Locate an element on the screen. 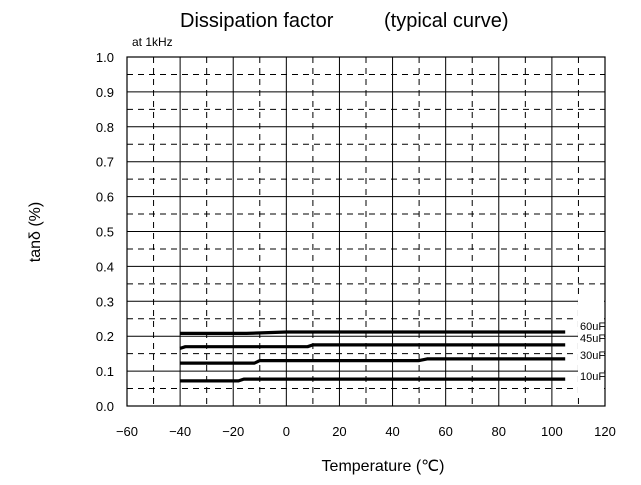 This screenshot has width=641, height=485. x-tick-label: −20 is located at coordinates (233, 431).